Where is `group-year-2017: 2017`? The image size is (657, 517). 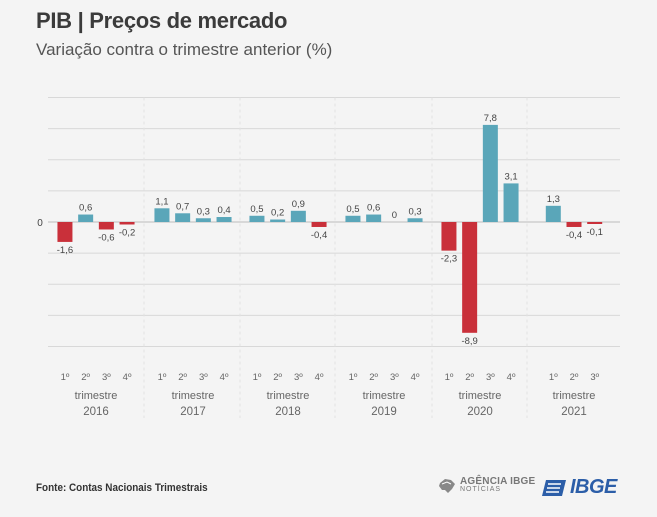
group-year-2017: 2017 is located at coordinates (193, 412).